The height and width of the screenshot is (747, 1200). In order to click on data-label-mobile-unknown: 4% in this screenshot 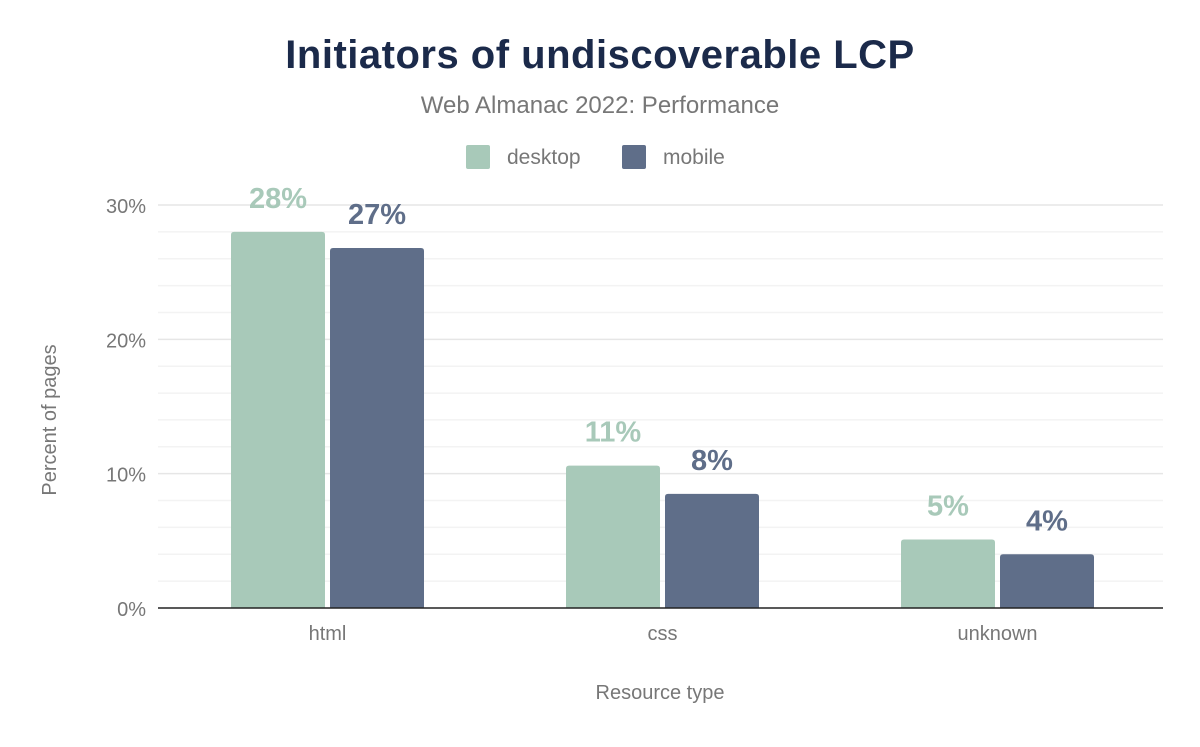, I will do `click(1047, 521)`.